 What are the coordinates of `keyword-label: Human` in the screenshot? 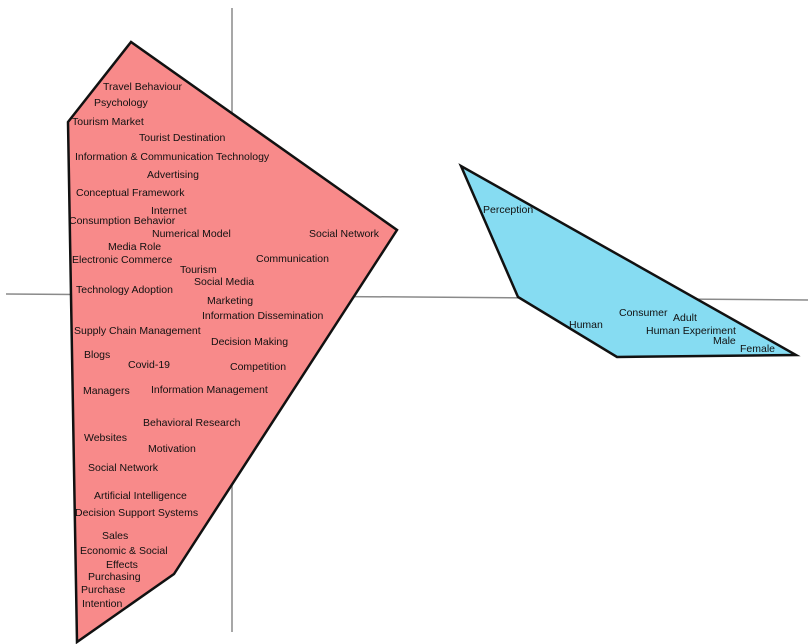 It's located at (586, 325).